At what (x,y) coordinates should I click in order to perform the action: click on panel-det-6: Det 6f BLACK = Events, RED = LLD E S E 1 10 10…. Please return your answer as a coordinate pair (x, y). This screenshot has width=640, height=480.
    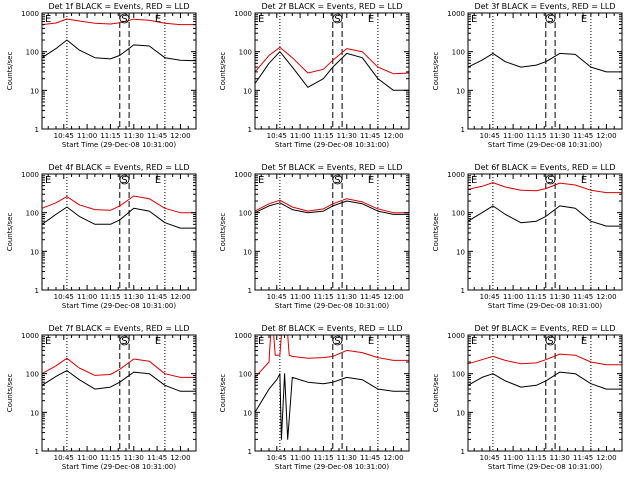
    Looking at the image, I should click on (527, 236).